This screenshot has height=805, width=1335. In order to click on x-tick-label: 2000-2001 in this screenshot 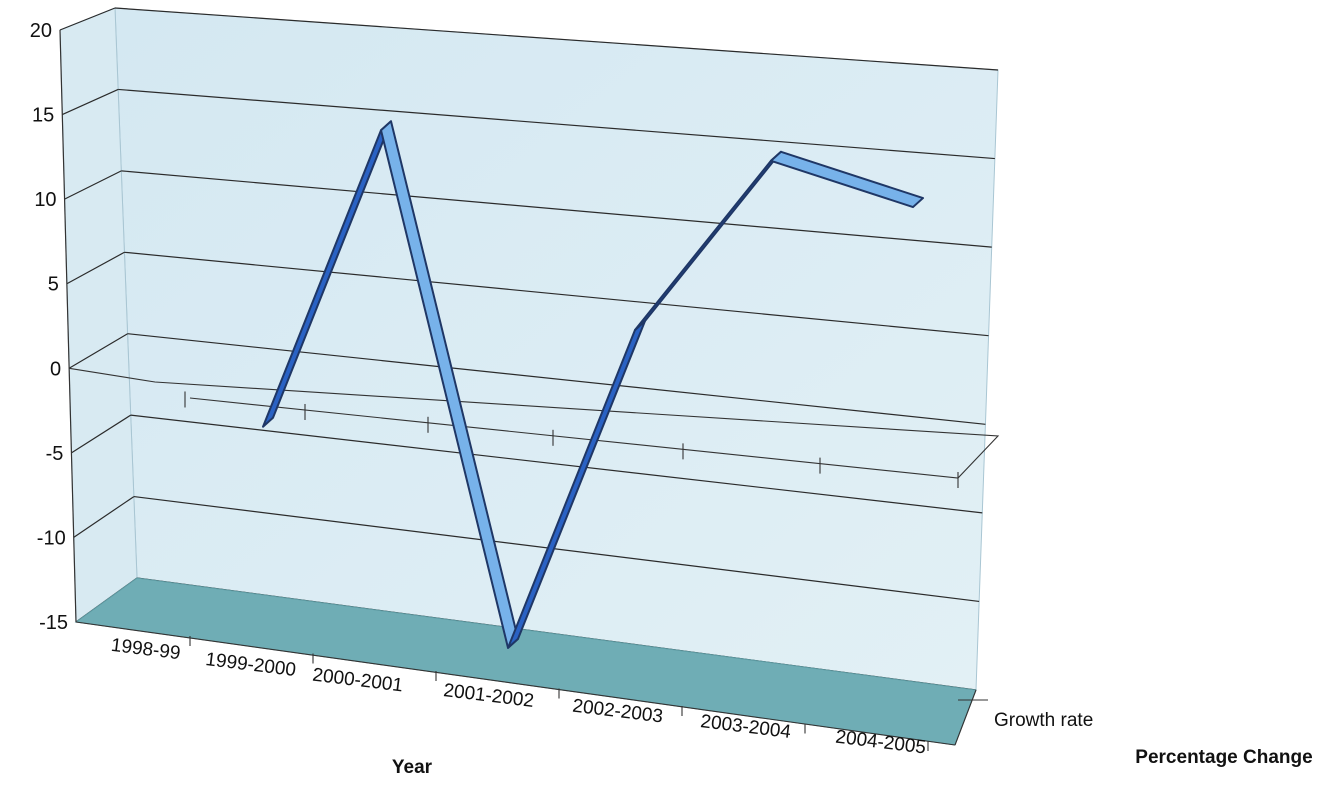, I will do `click(357, 681)`.